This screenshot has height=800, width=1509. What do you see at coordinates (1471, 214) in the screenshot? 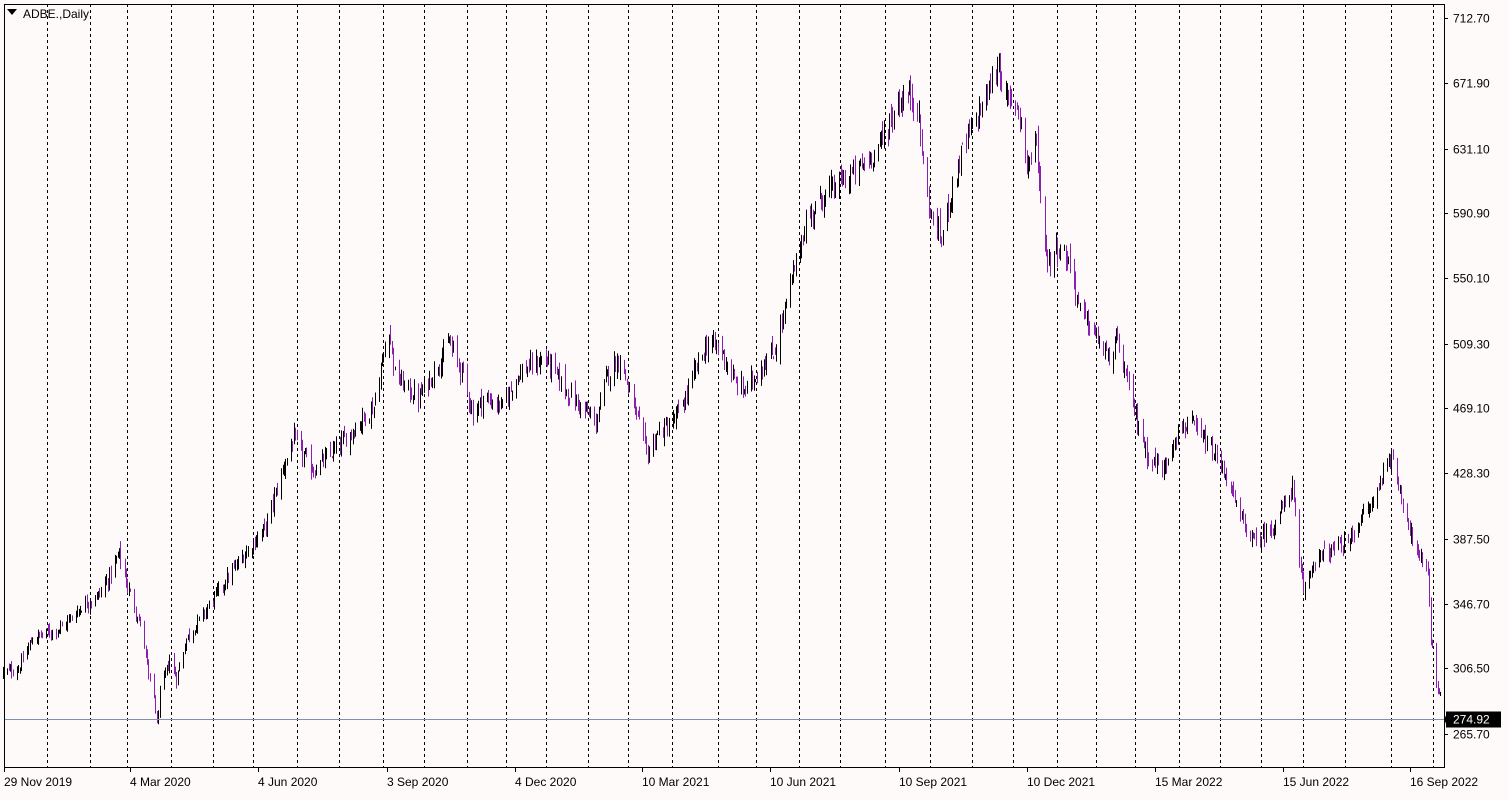
I see `y-tick-label: 590.90` at bounding box center [1471, 214].